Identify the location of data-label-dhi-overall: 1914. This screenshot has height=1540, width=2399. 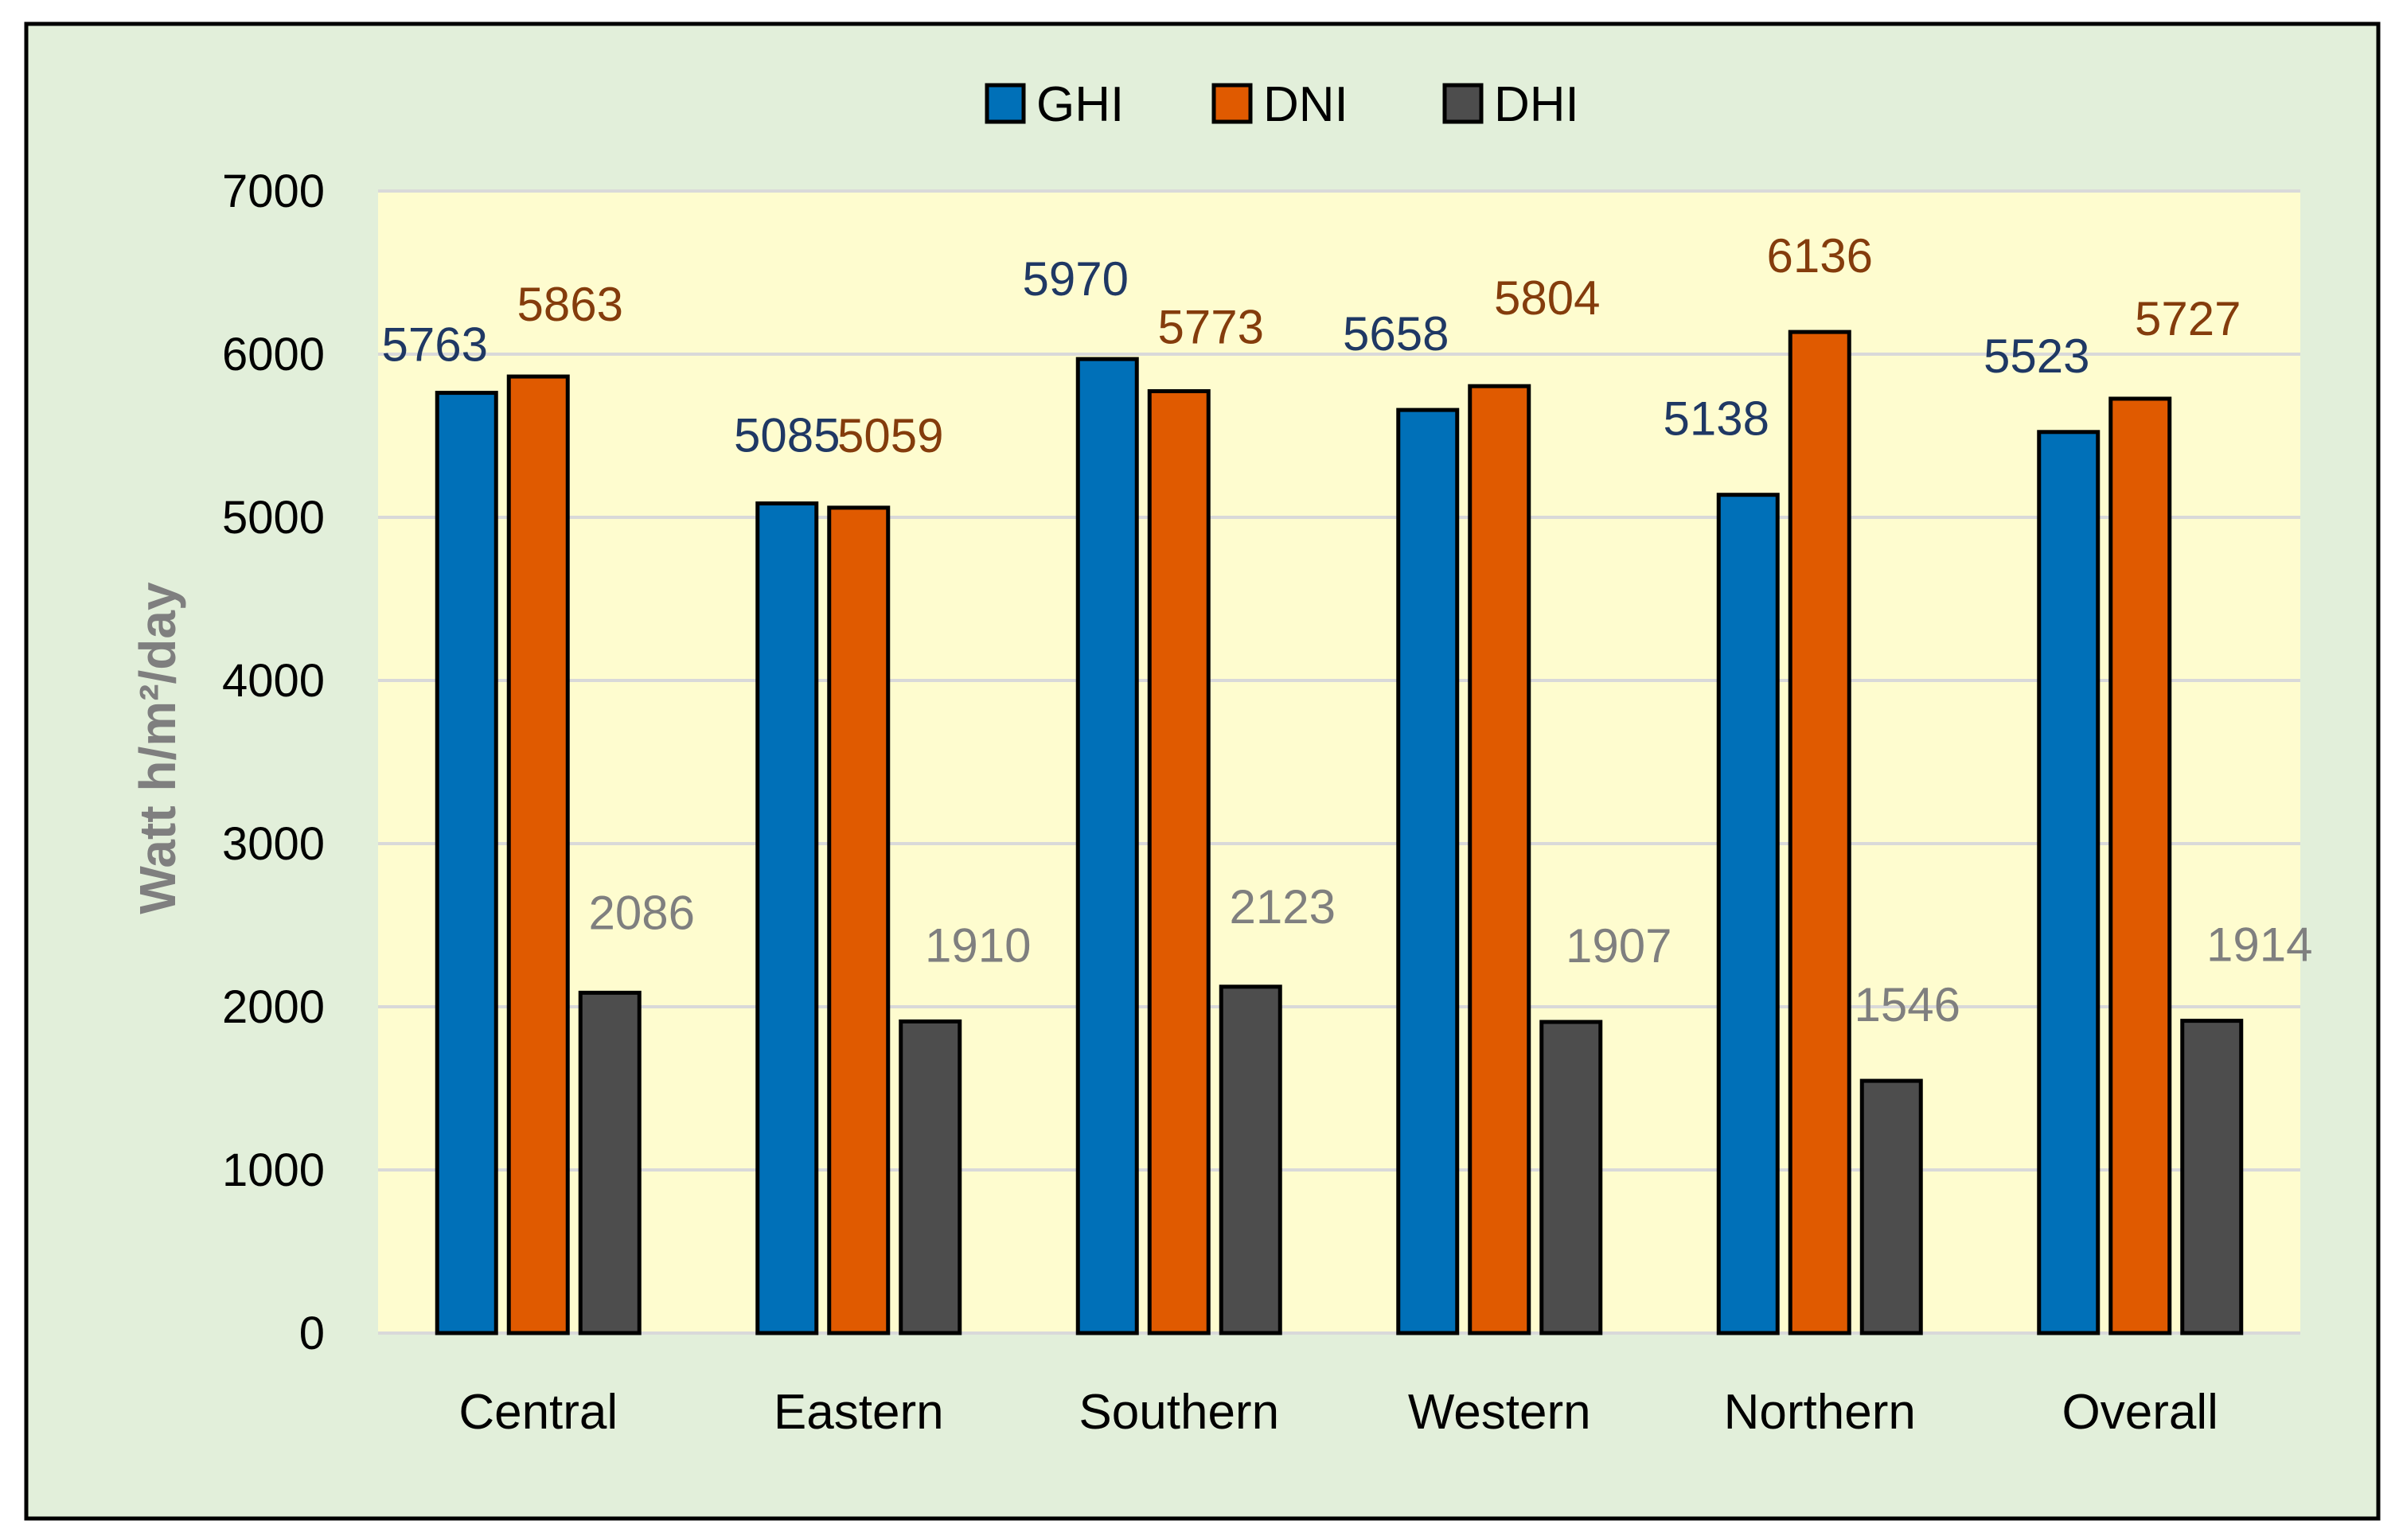
(2259, 945).